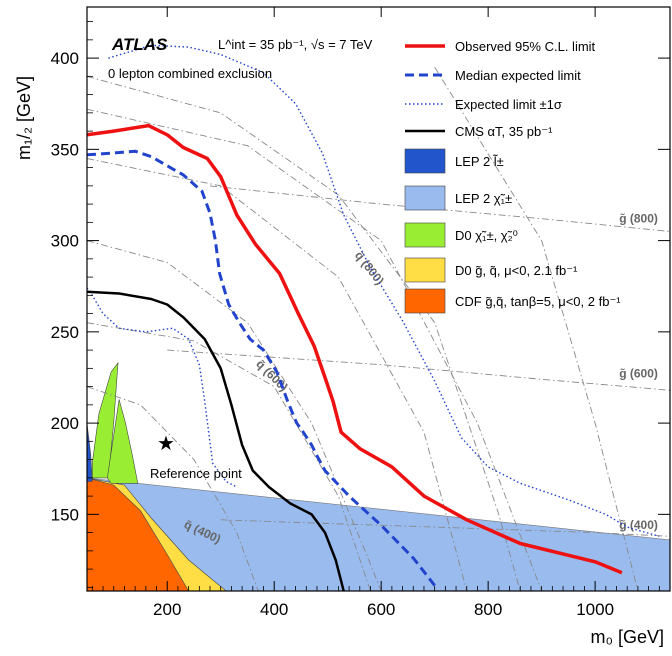 The image size is (672, 656). Describe the element at coordinates (65, 149) in the screenshot. I see `y-tick-label: 350` at that location.